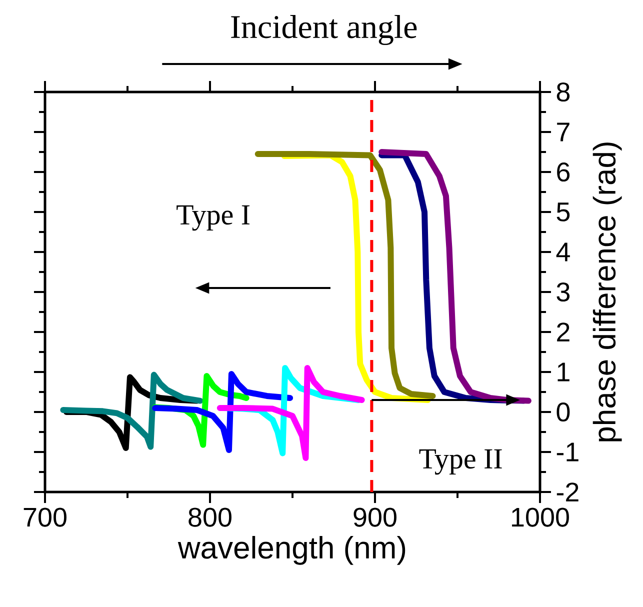 The height and width of the screenshot is (607, 643). I want to click on y-tick-label: 7, so click(563, 132).